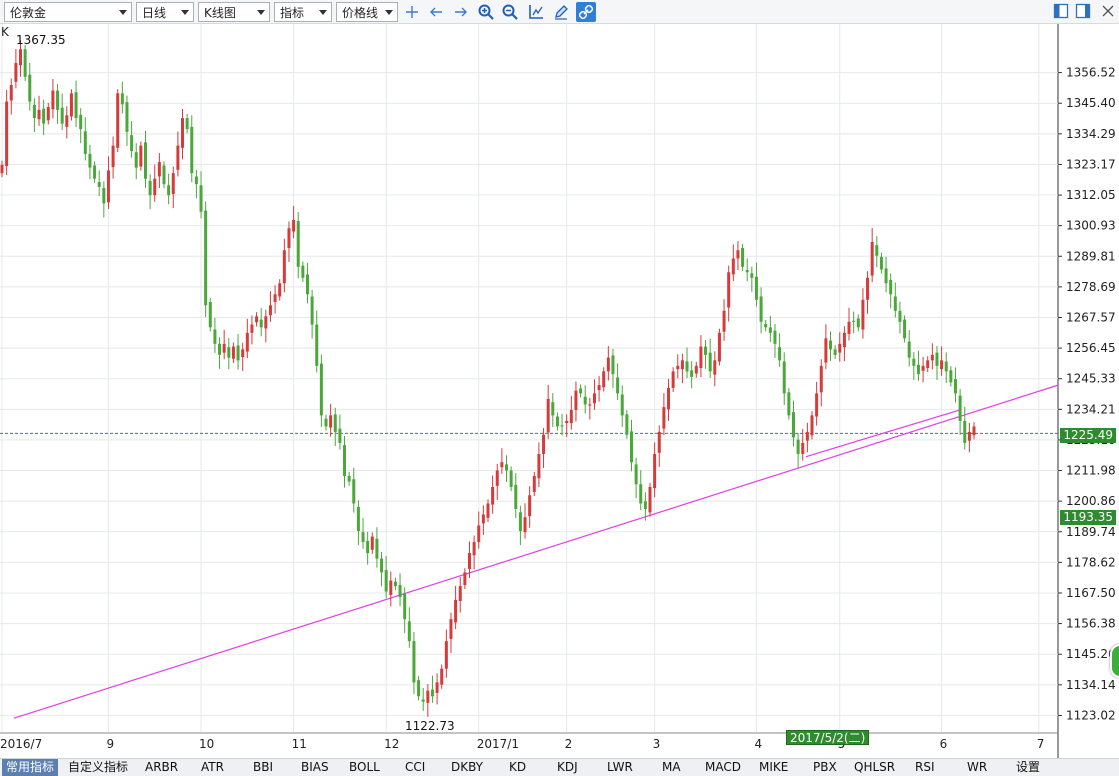 The image size is (1119, 776). I want to click on tab-atr: ATR, so click(212, 767).